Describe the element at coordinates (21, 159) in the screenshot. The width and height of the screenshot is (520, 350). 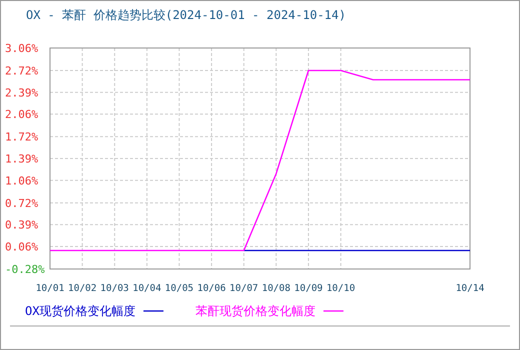
I see `y-tick-label: 1.39%` at that location.